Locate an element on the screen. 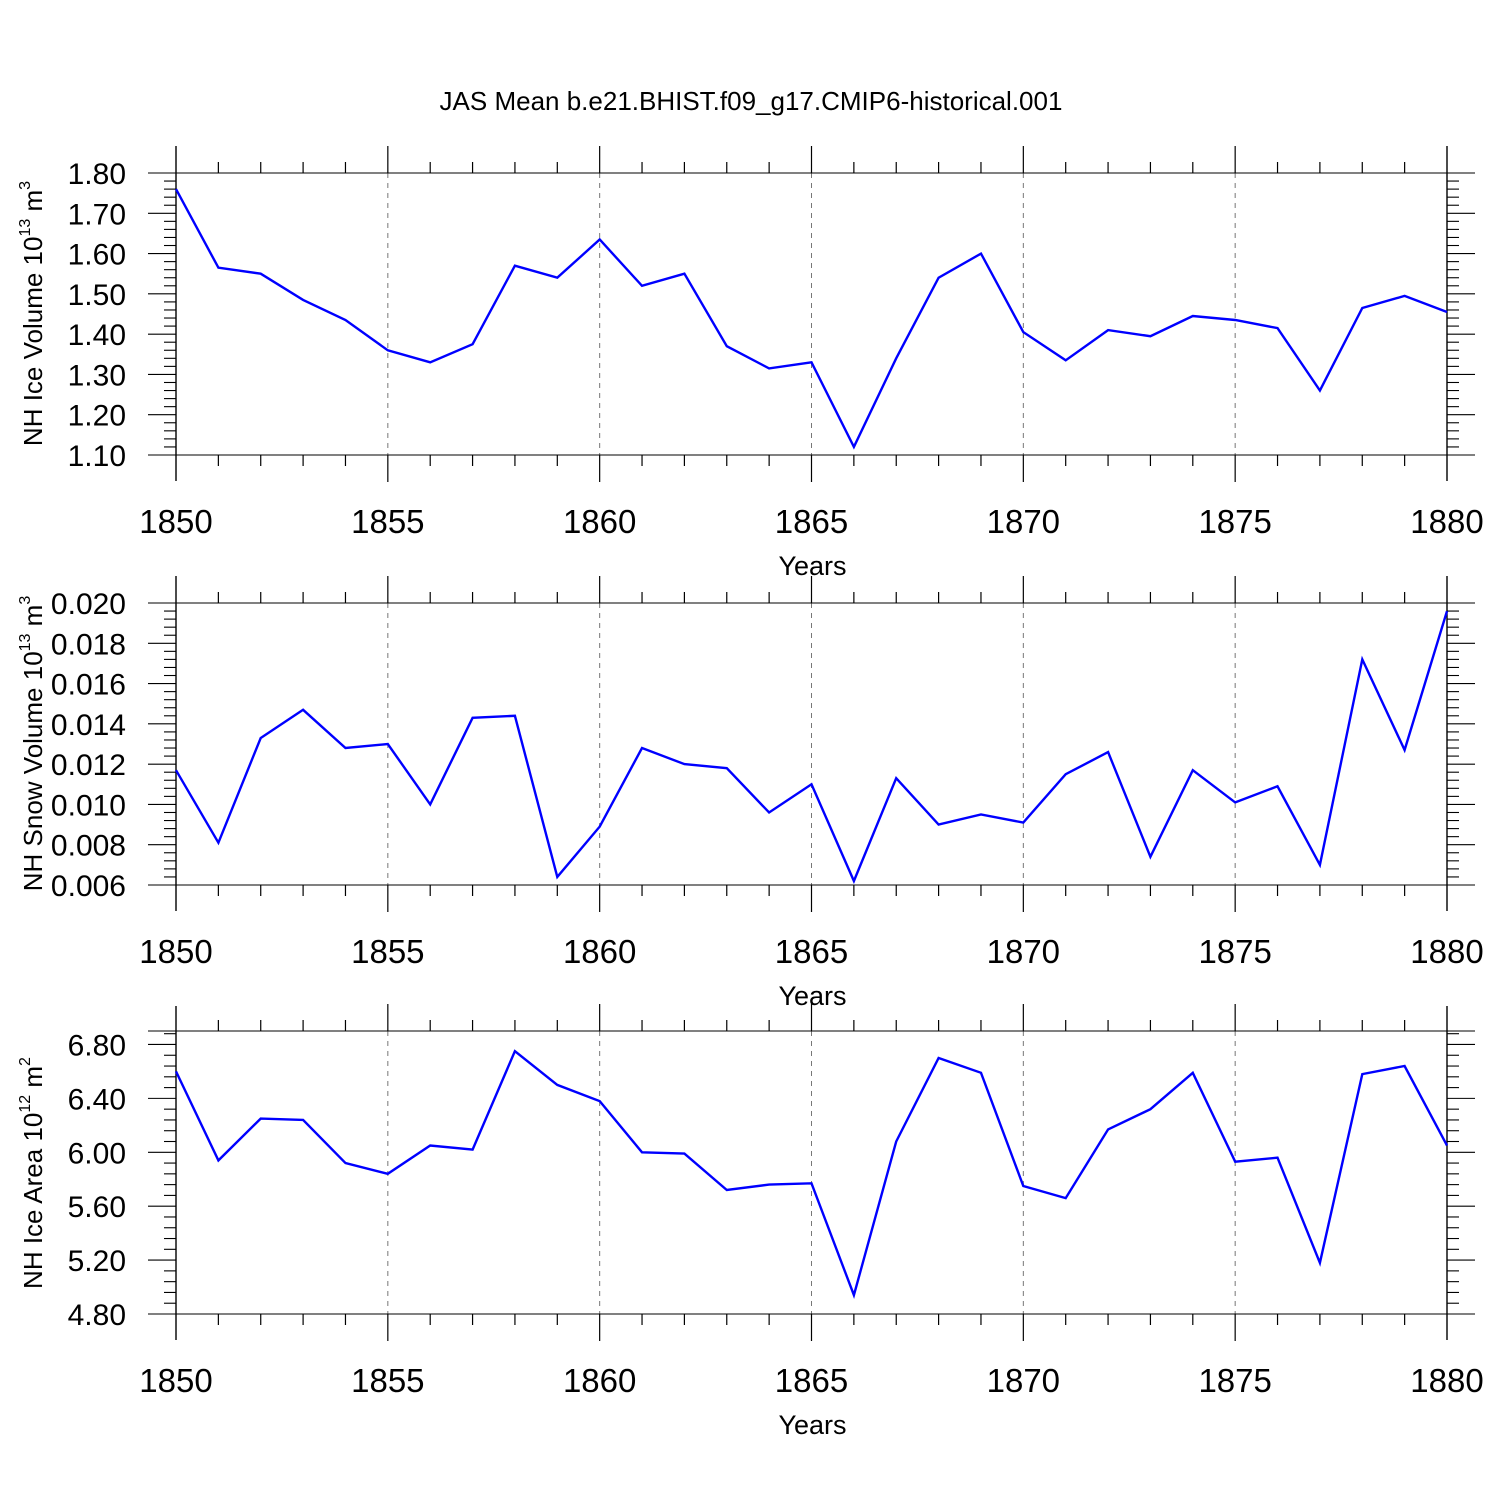 Image resolution: width=1500 pixels, height=1500 pixels. y-tick-label: 6.40 is located at coordinates (97, 1099).